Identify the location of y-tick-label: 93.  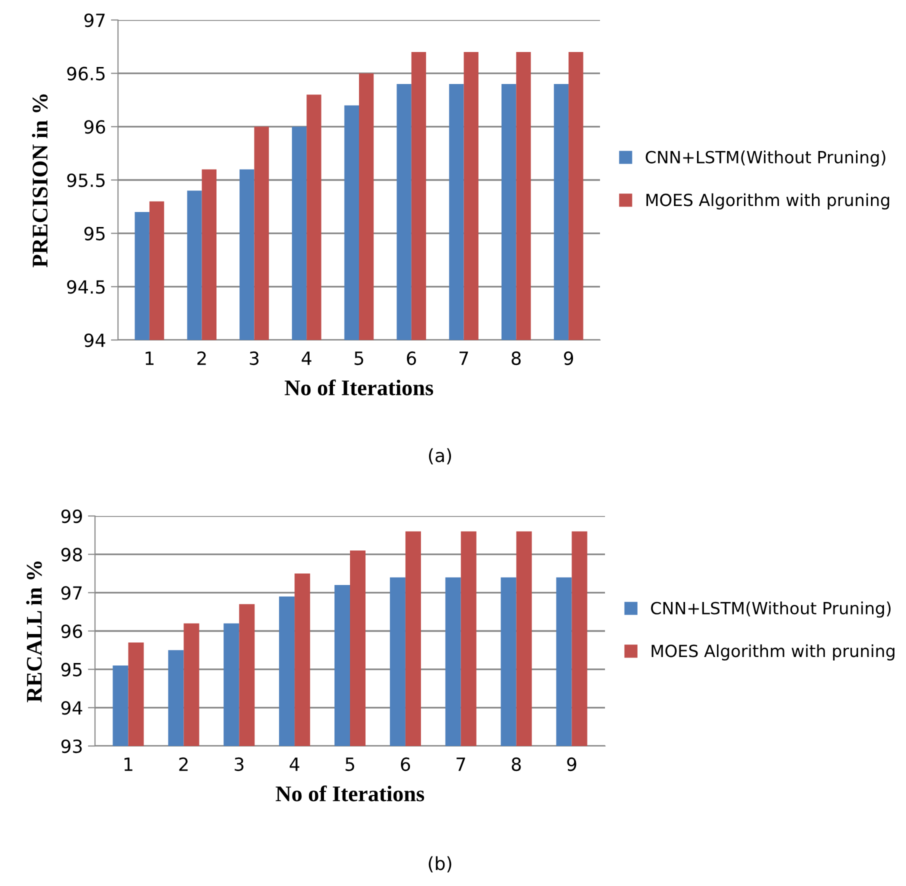
(71, 746).